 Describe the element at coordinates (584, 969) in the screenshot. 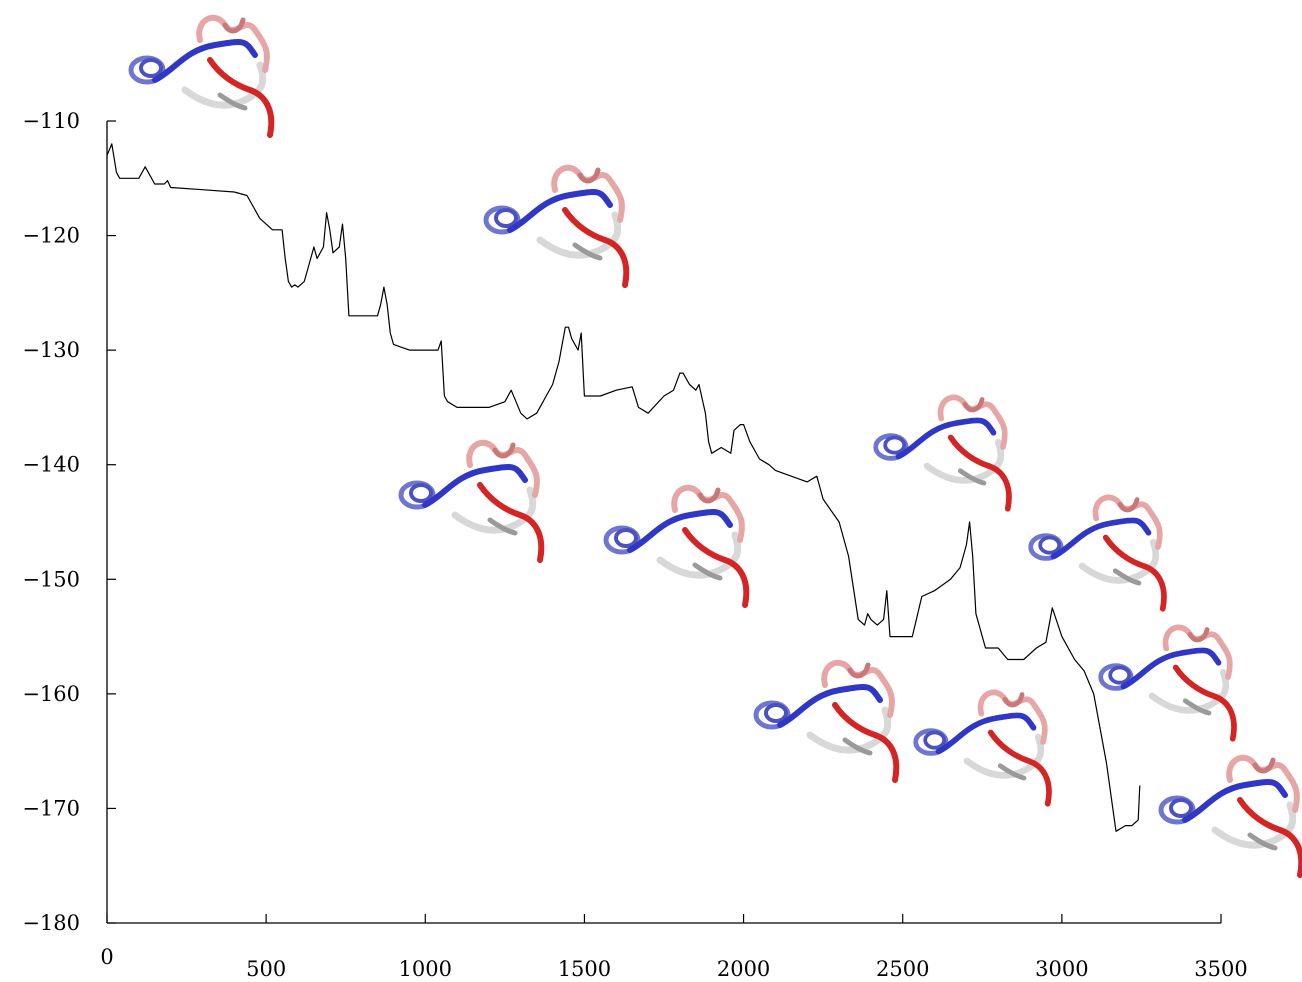

I see `x-tick-label: 1500` at that location.